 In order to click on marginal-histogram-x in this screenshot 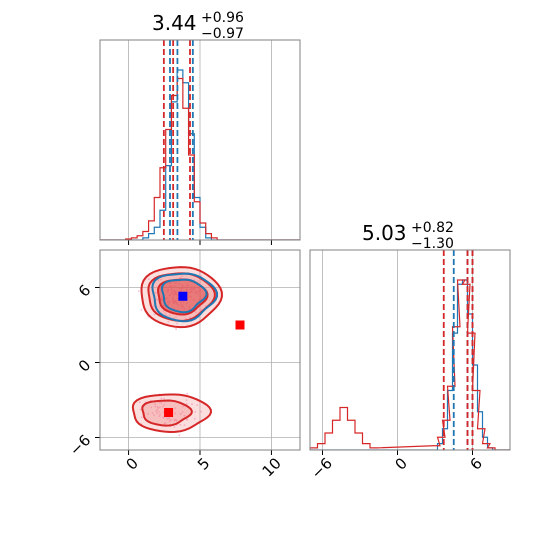, I will do `click(200, 142)`.